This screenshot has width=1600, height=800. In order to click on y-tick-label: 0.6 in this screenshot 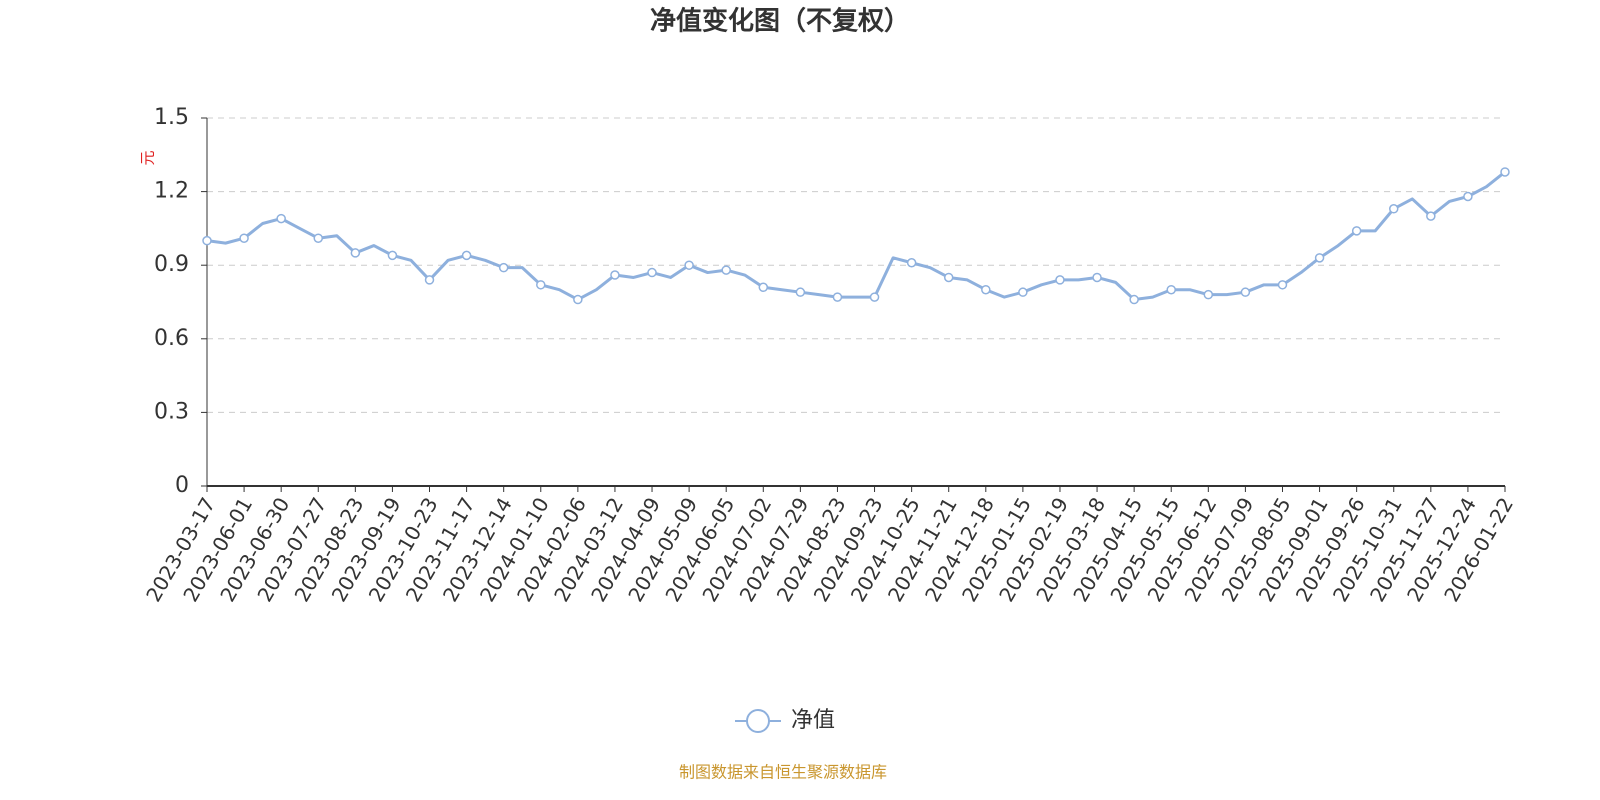, I will do `click(171, 338)`.